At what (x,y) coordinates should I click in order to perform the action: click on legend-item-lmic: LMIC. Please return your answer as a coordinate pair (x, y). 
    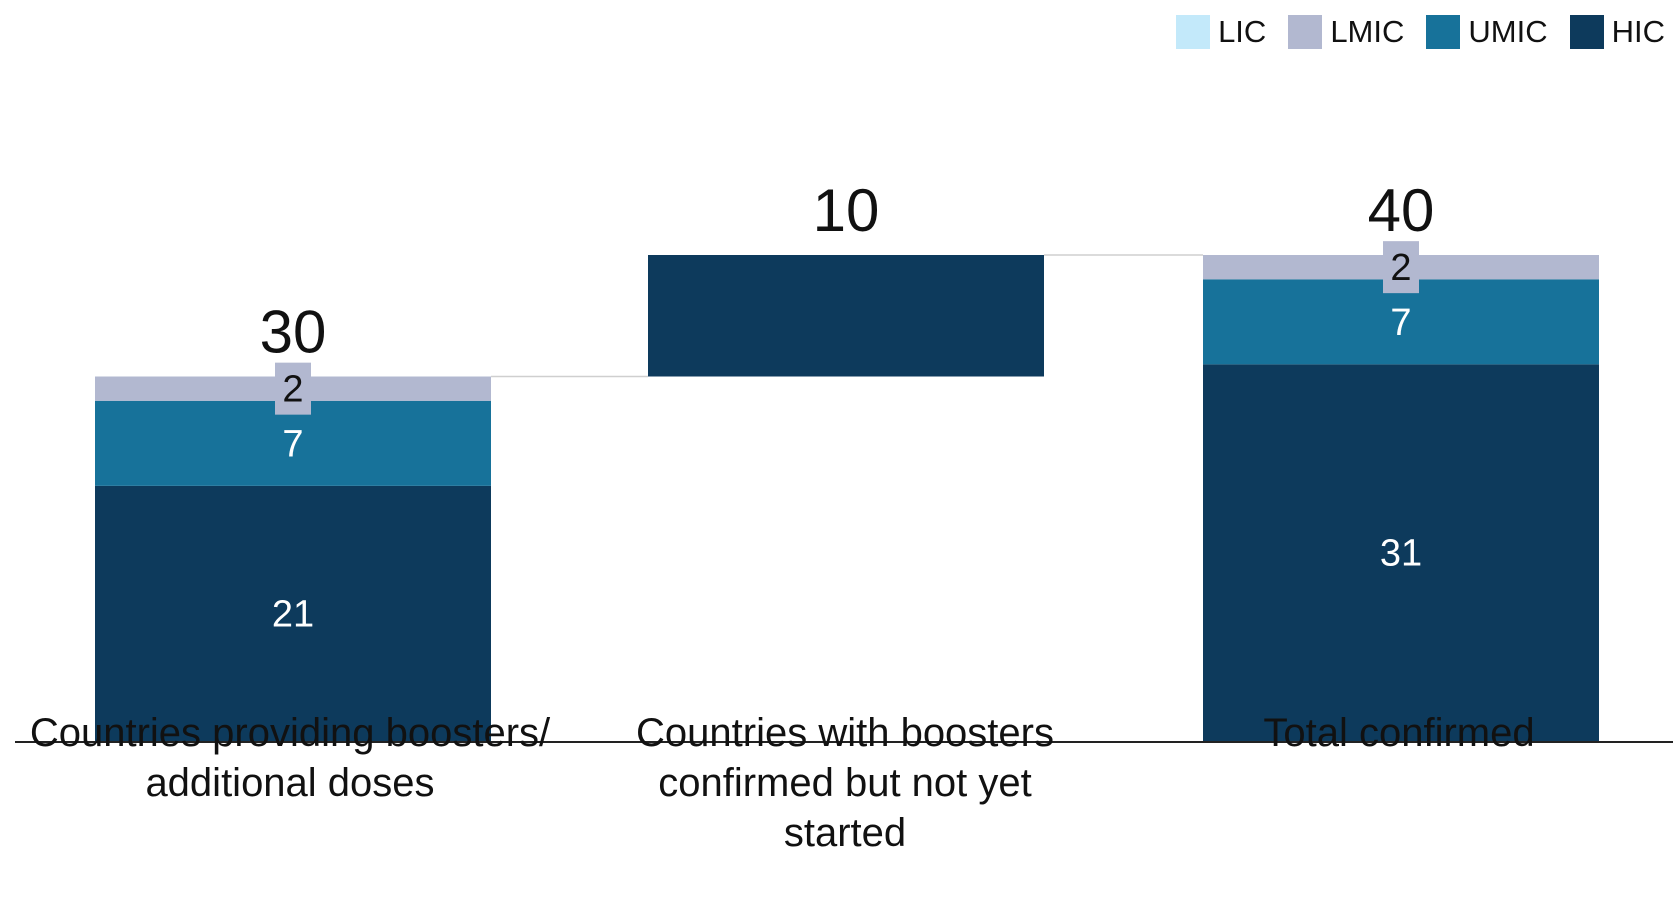
    Looking at the image, I should click on (1346, 32).